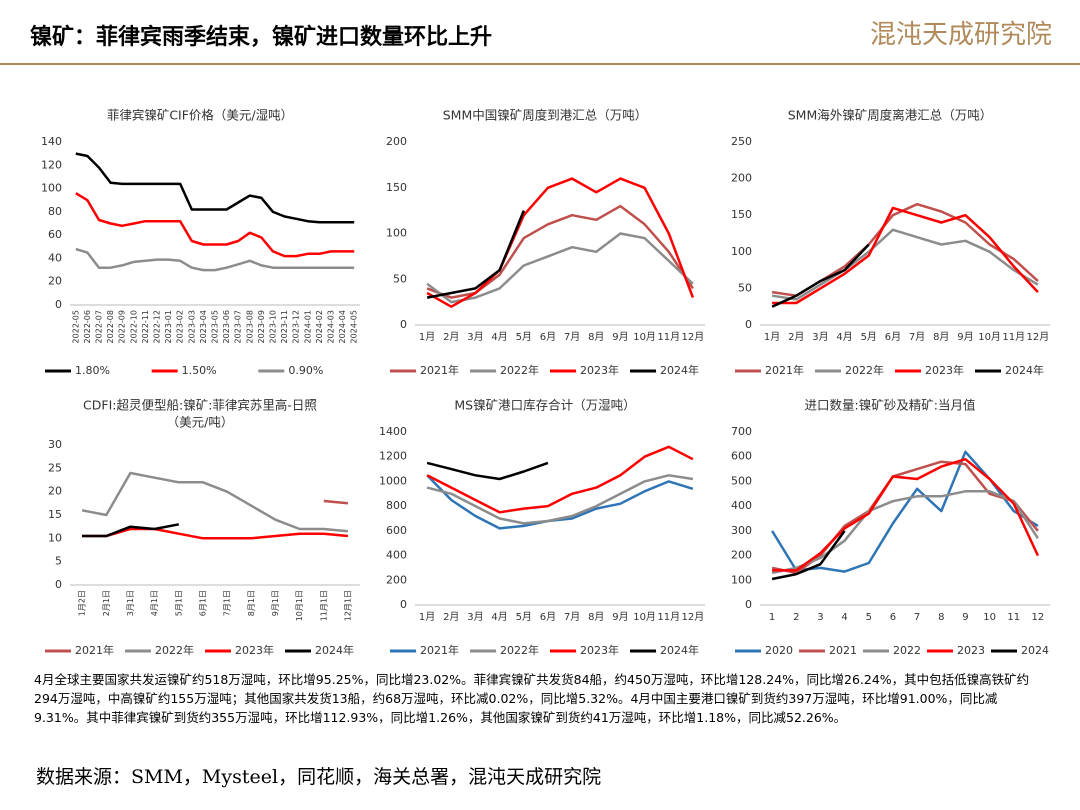 Image resolution: width=1080 pixels, height=810 pixels. What do you see at coordinates (55, 281) in the screenshot?
I see `y-tick-label: 20` at bounding box center [55, 281].